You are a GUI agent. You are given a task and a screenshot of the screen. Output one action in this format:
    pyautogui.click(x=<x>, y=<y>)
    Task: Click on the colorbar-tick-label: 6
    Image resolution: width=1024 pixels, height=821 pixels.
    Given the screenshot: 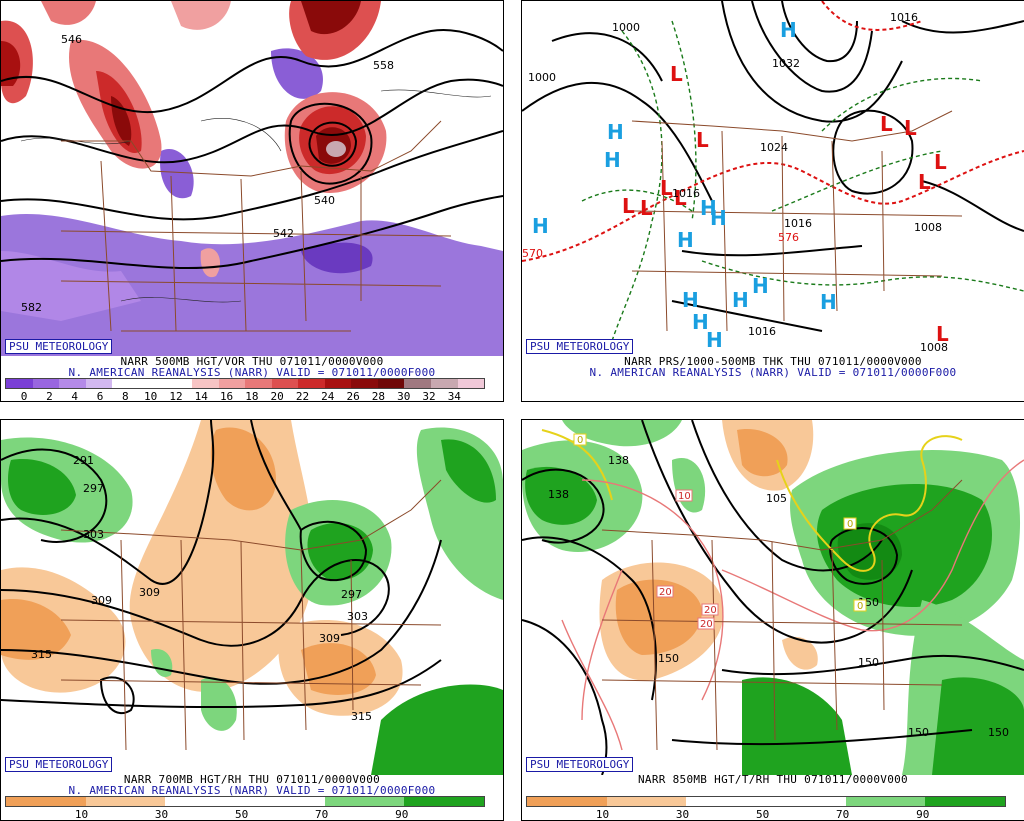 What is the action you would take?
    pyautogui.click(x=100, y=396)
    